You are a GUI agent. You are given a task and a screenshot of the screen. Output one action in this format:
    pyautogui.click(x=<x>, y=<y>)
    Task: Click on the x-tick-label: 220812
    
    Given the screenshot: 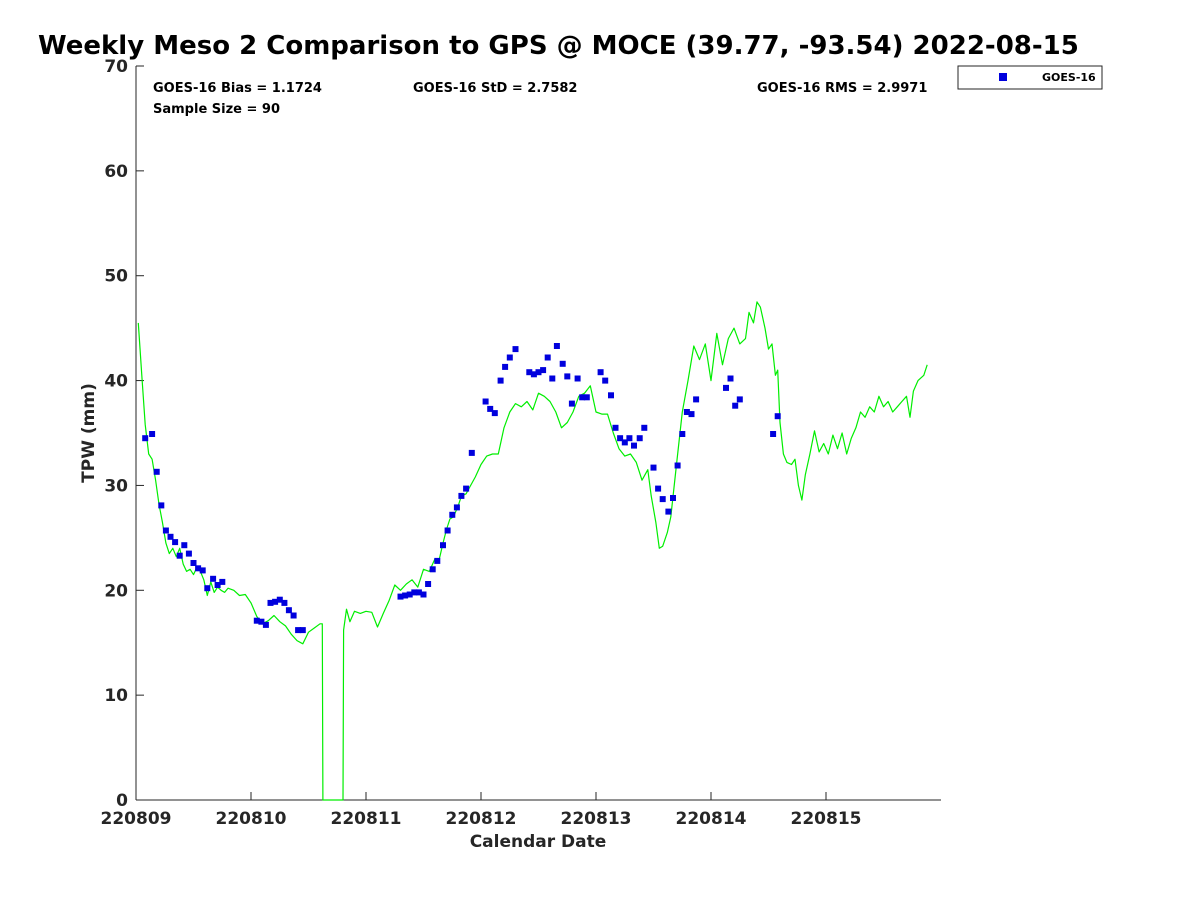 What is the action you would take?
    pyautogui.click(x=481, y=819)
    